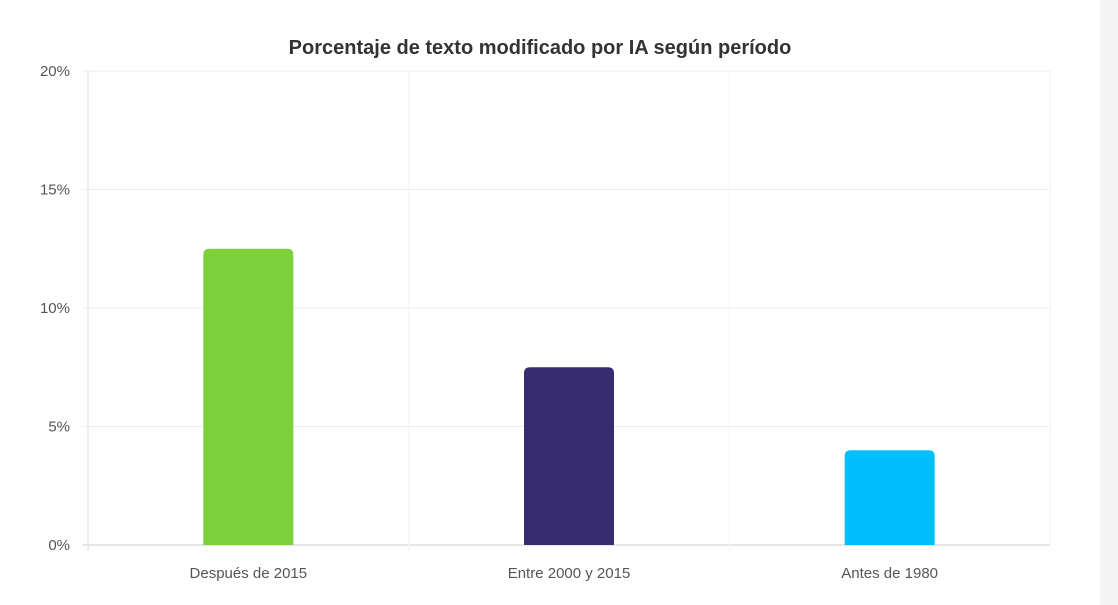 The height and width of the screenshot is (605, 1118). Describe the element at coordinates (55, 308) in the screenshot. I see `y-tick-label: 10%` at that location.